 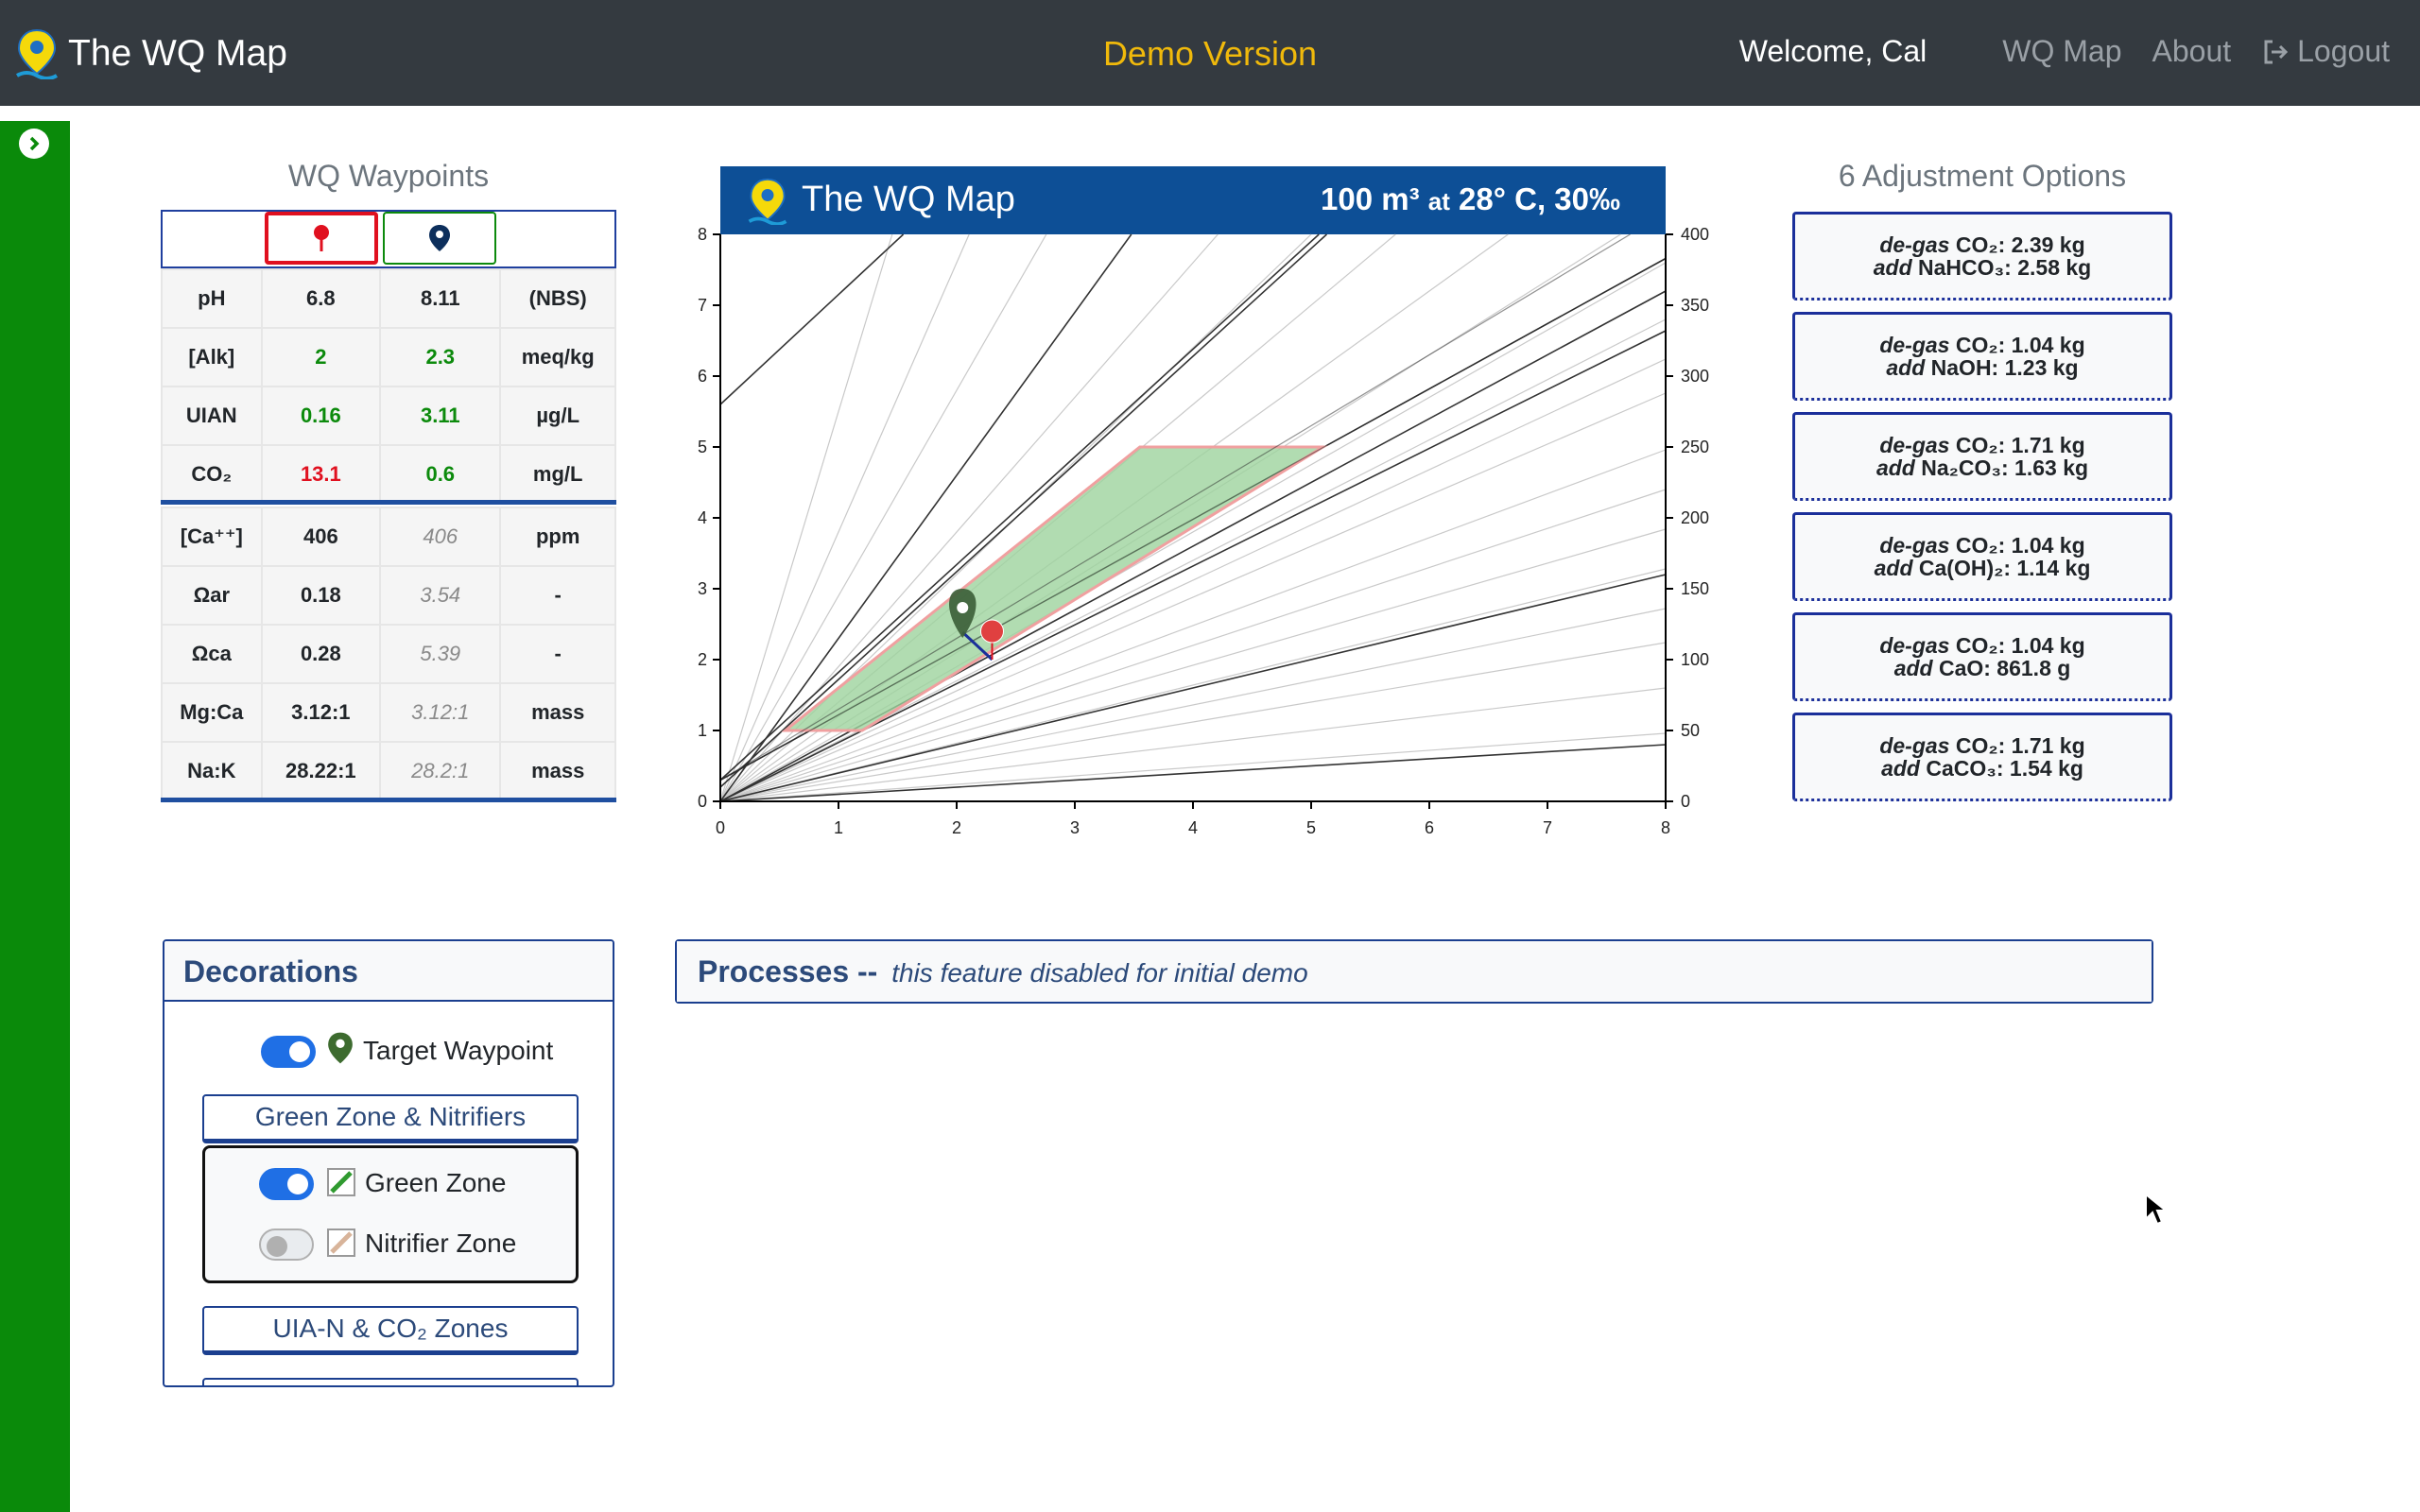 What do you see at coordinates (2005, 367) in the screenshot?
I see `chemical-amount: NaOH: 1.23 kg` at bounding box center [2005, 367].